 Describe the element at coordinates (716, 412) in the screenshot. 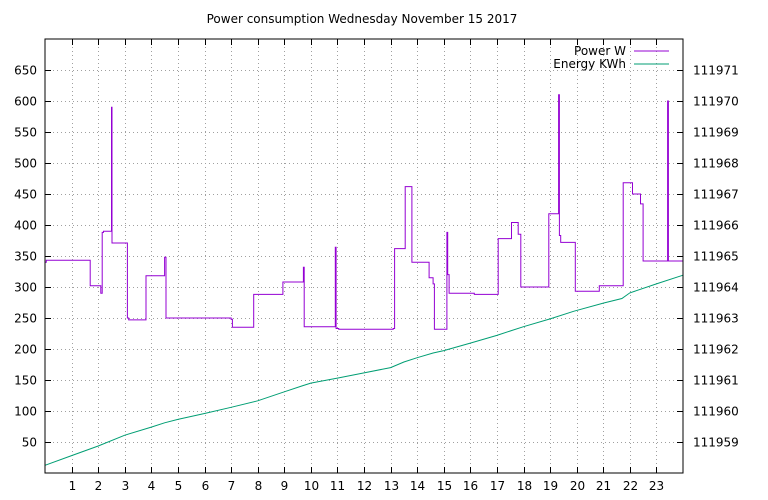

I see `y-right-tick-label: 111960` at that location.